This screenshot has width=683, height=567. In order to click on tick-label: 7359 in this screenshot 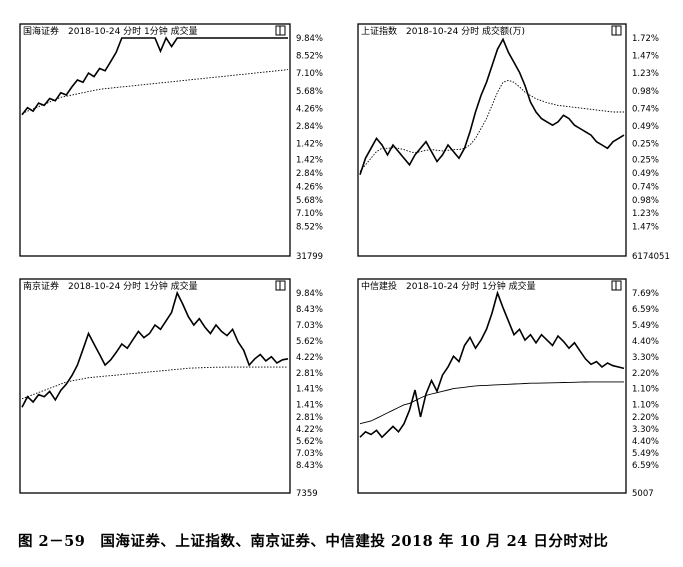, I will do `click(307, 494)`.